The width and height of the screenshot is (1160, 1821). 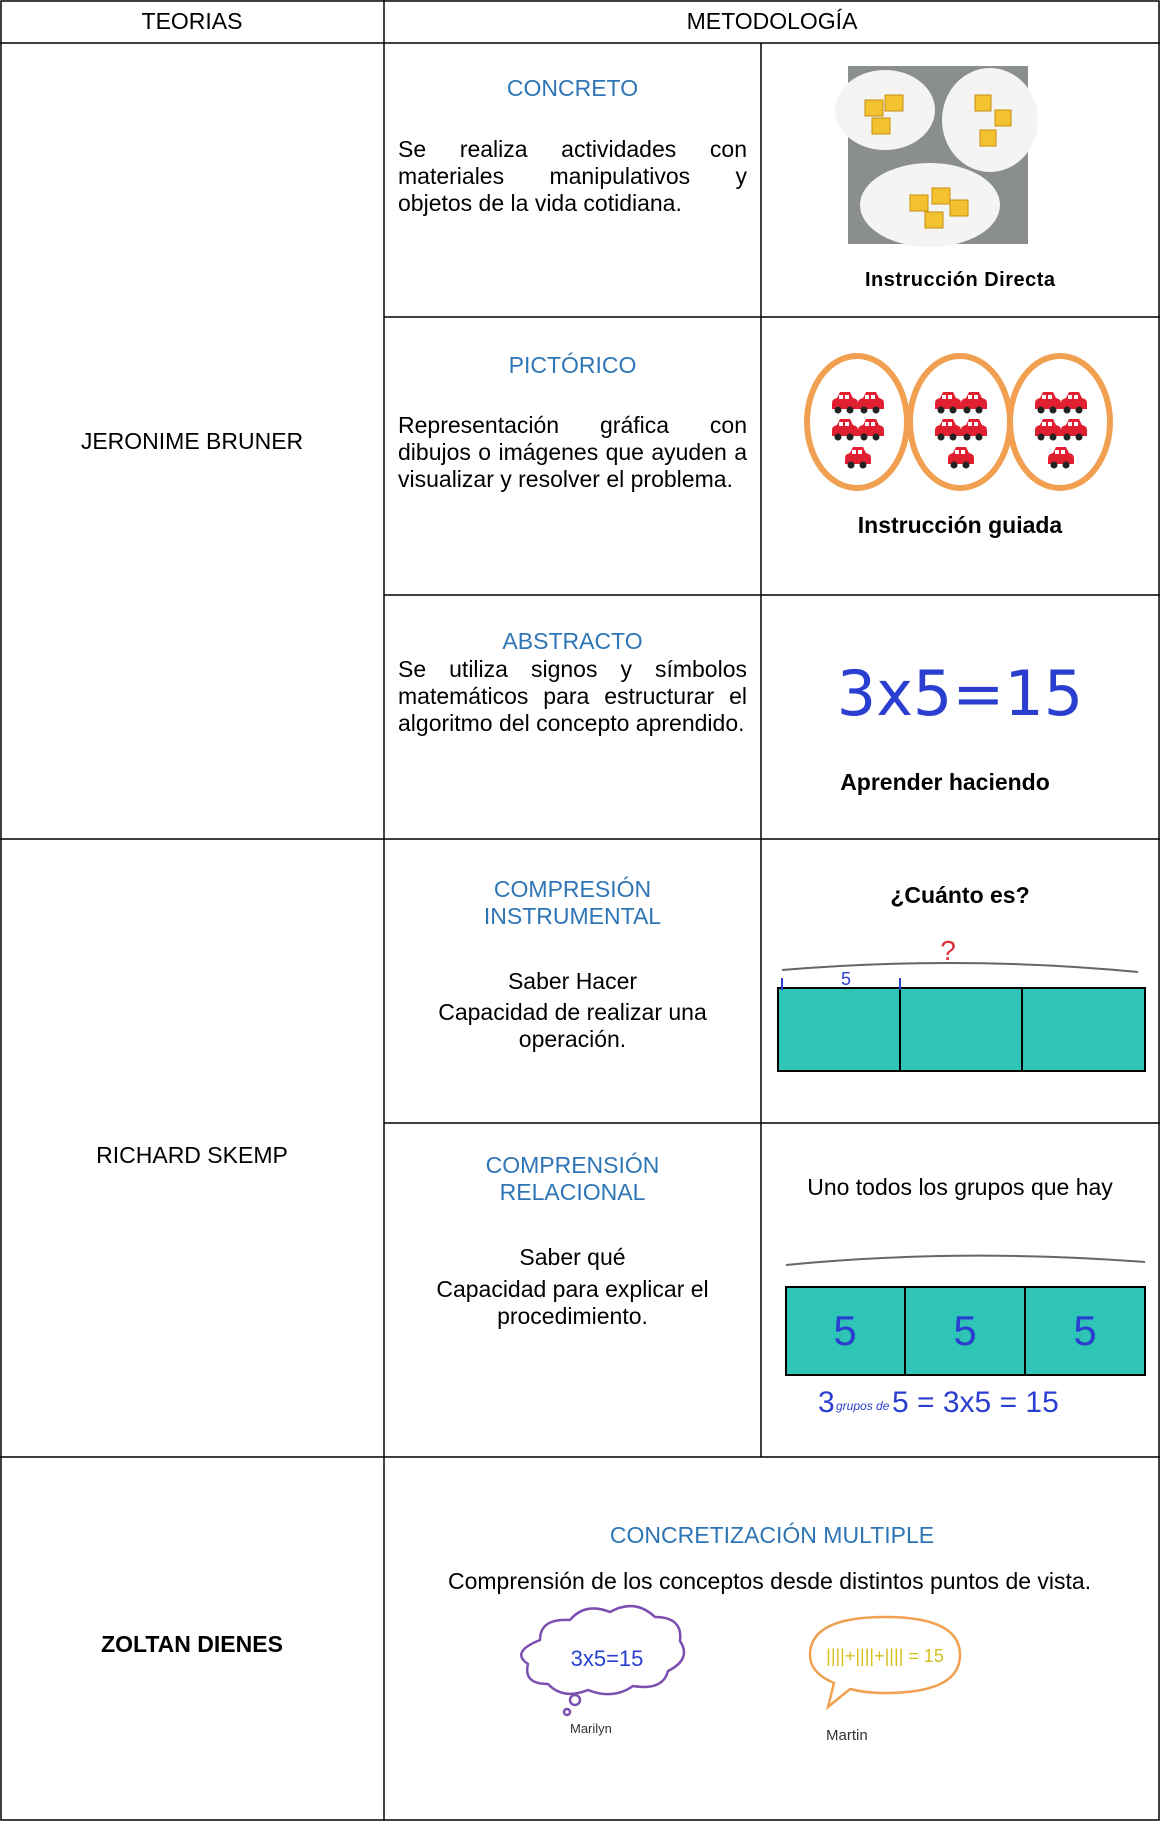 I want to click on section-title: CONCRETIZACIÓN MULTIPLE, so click(x=772, y=1535).